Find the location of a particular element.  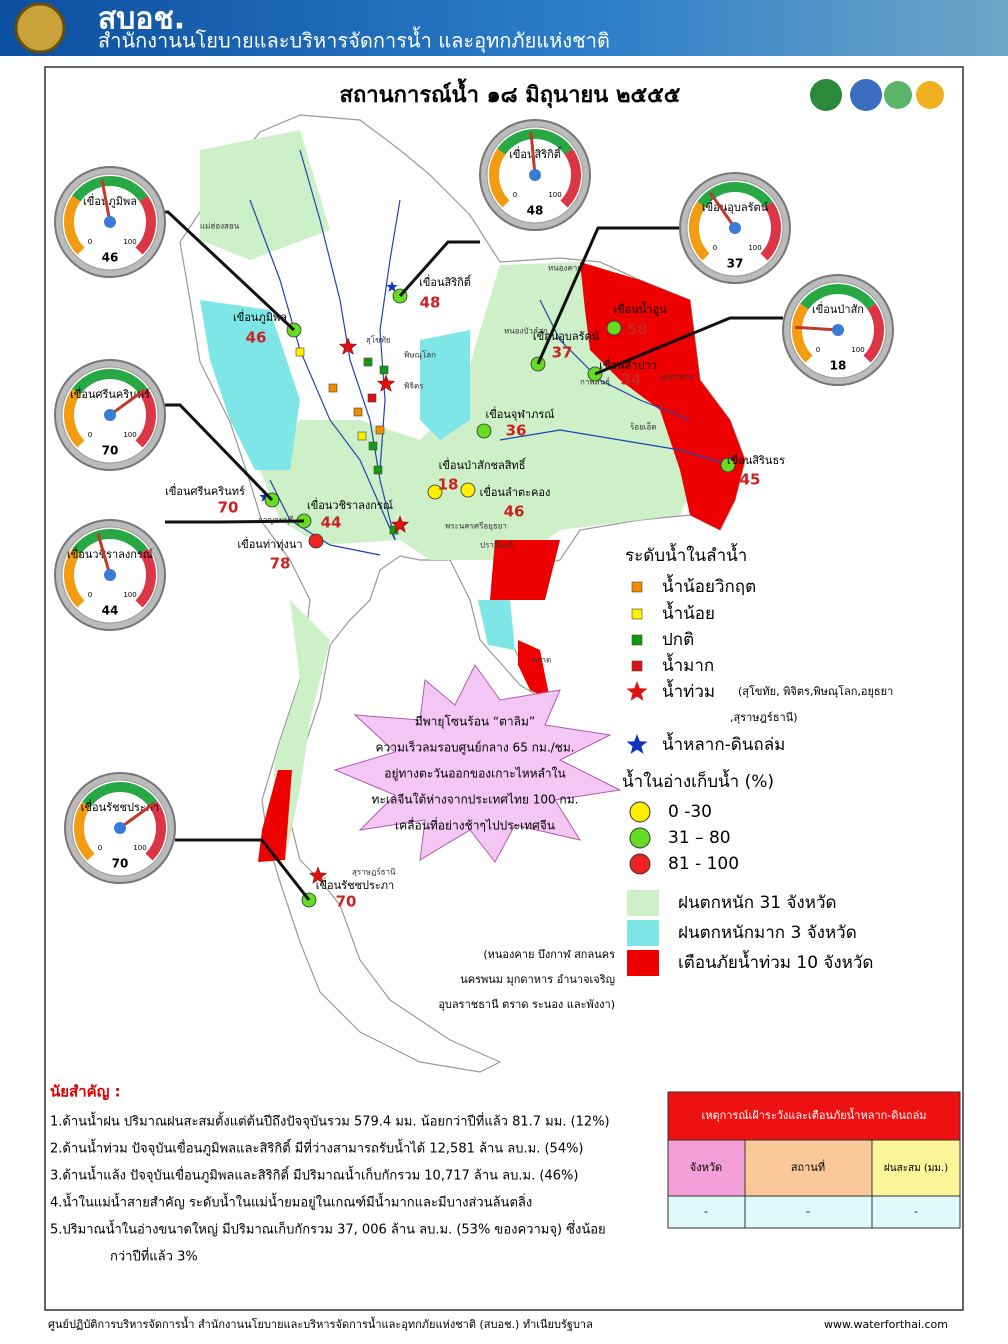

place-label: ร้อยเอ็ด is located at coordinates (643, 427).